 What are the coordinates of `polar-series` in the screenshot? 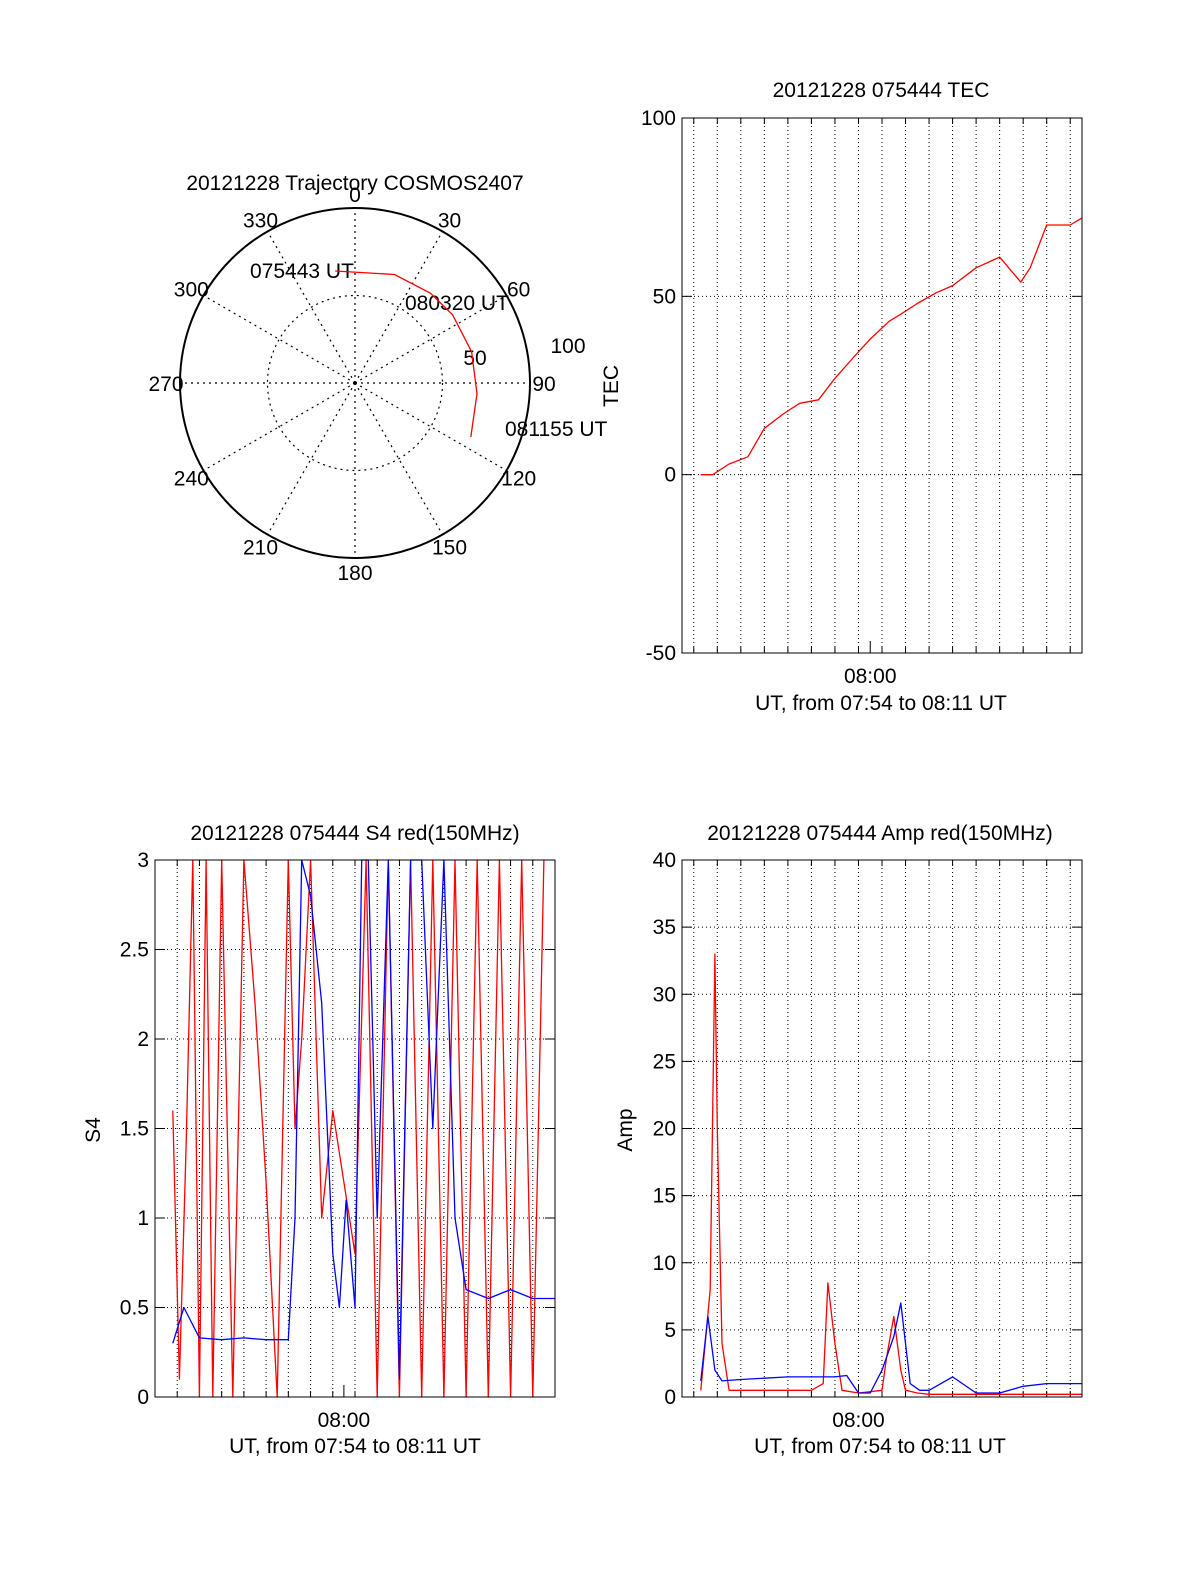 It's located at (406, 354).